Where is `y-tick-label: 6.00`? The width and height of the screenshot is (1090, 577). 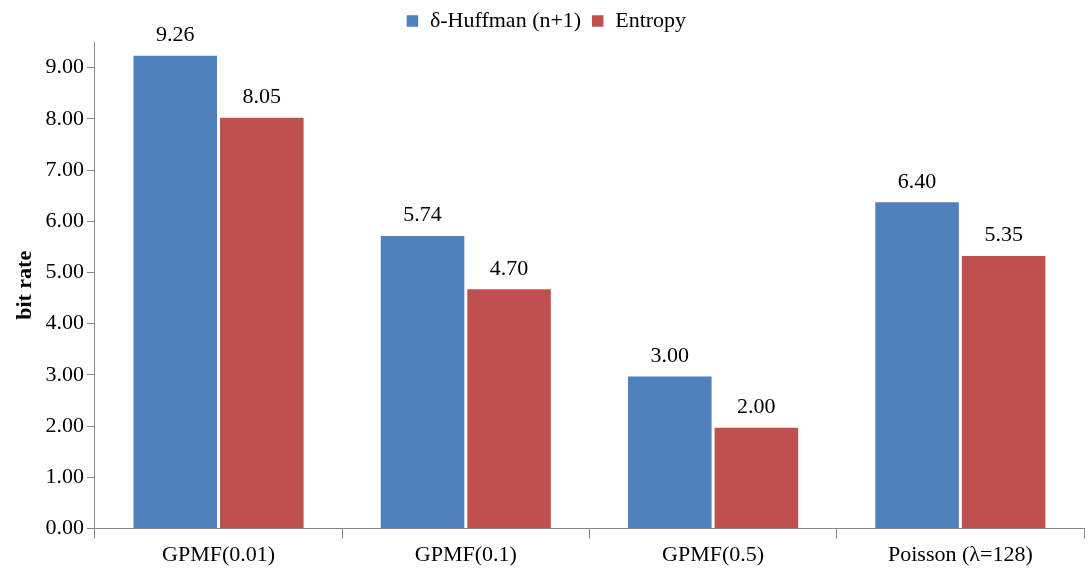
y-tick-label: 6.00 is located at coordinates (64, 220).